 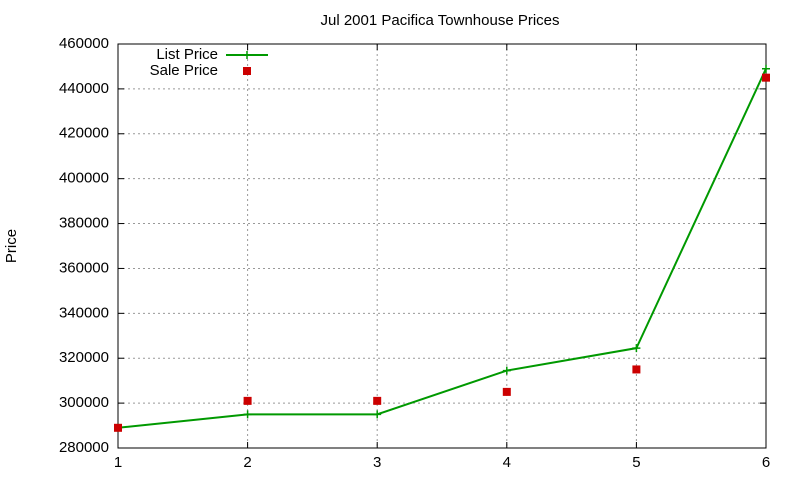 I want to click on chart-title: Jul 2001 Pacifica Townhouse Prices, so click(x=439, y=20).